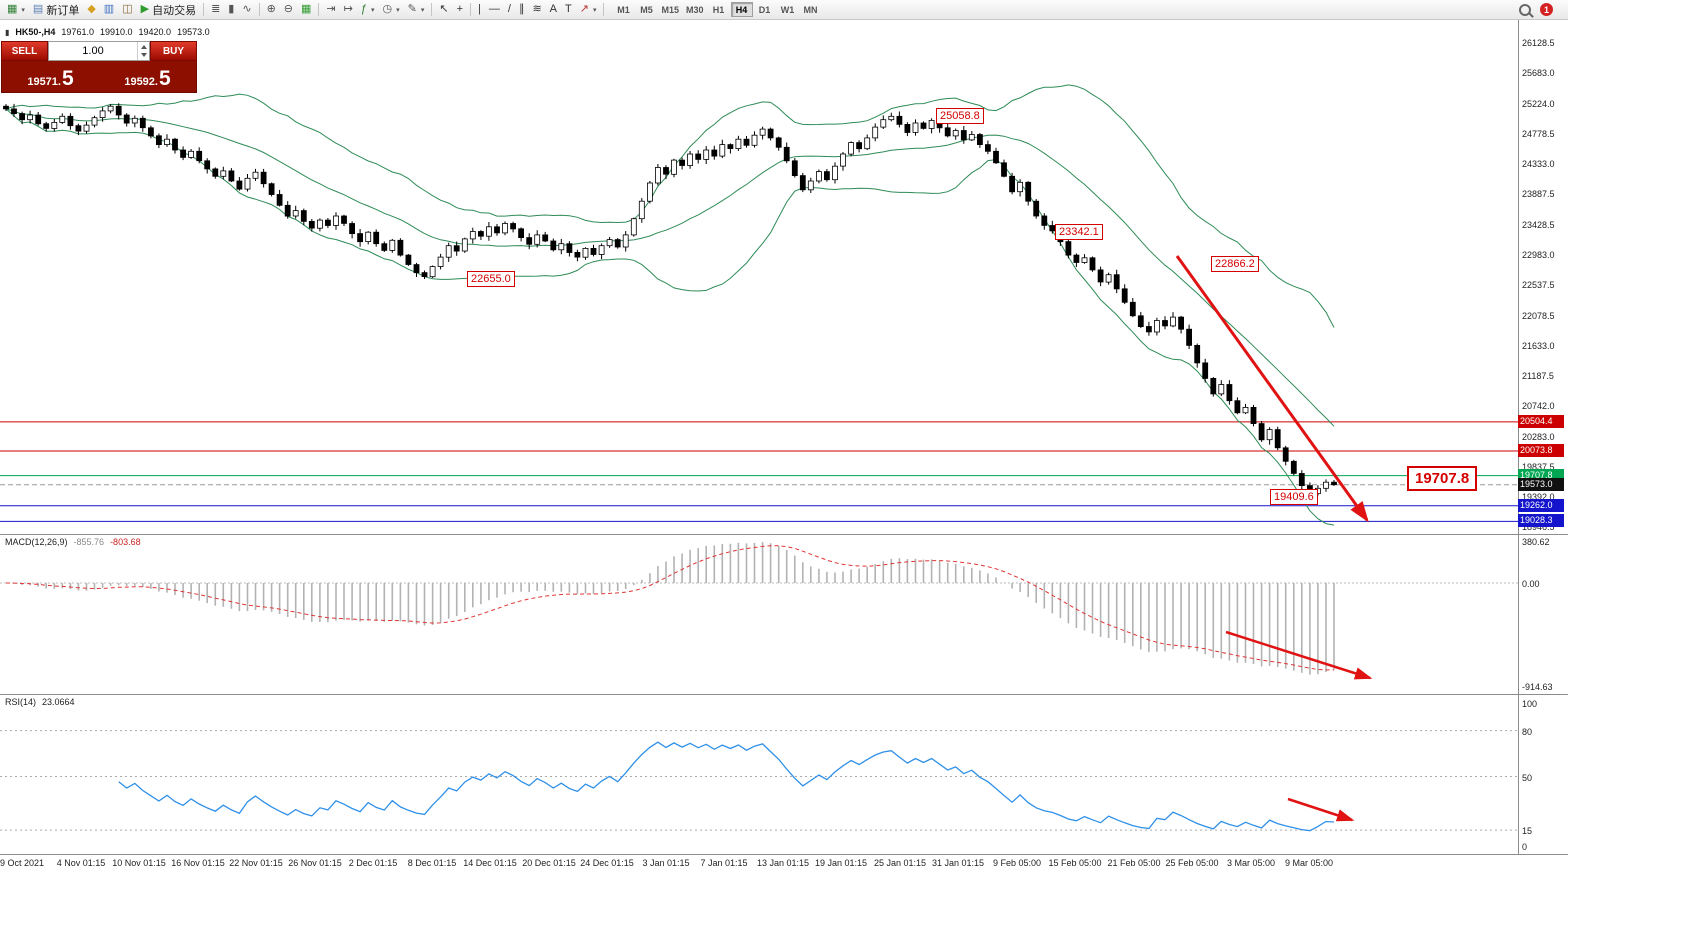  Describe the element at coordinates (198, 863) in the screenshot. I see `time-axis-label: 16 Nov 01:15` at that location.